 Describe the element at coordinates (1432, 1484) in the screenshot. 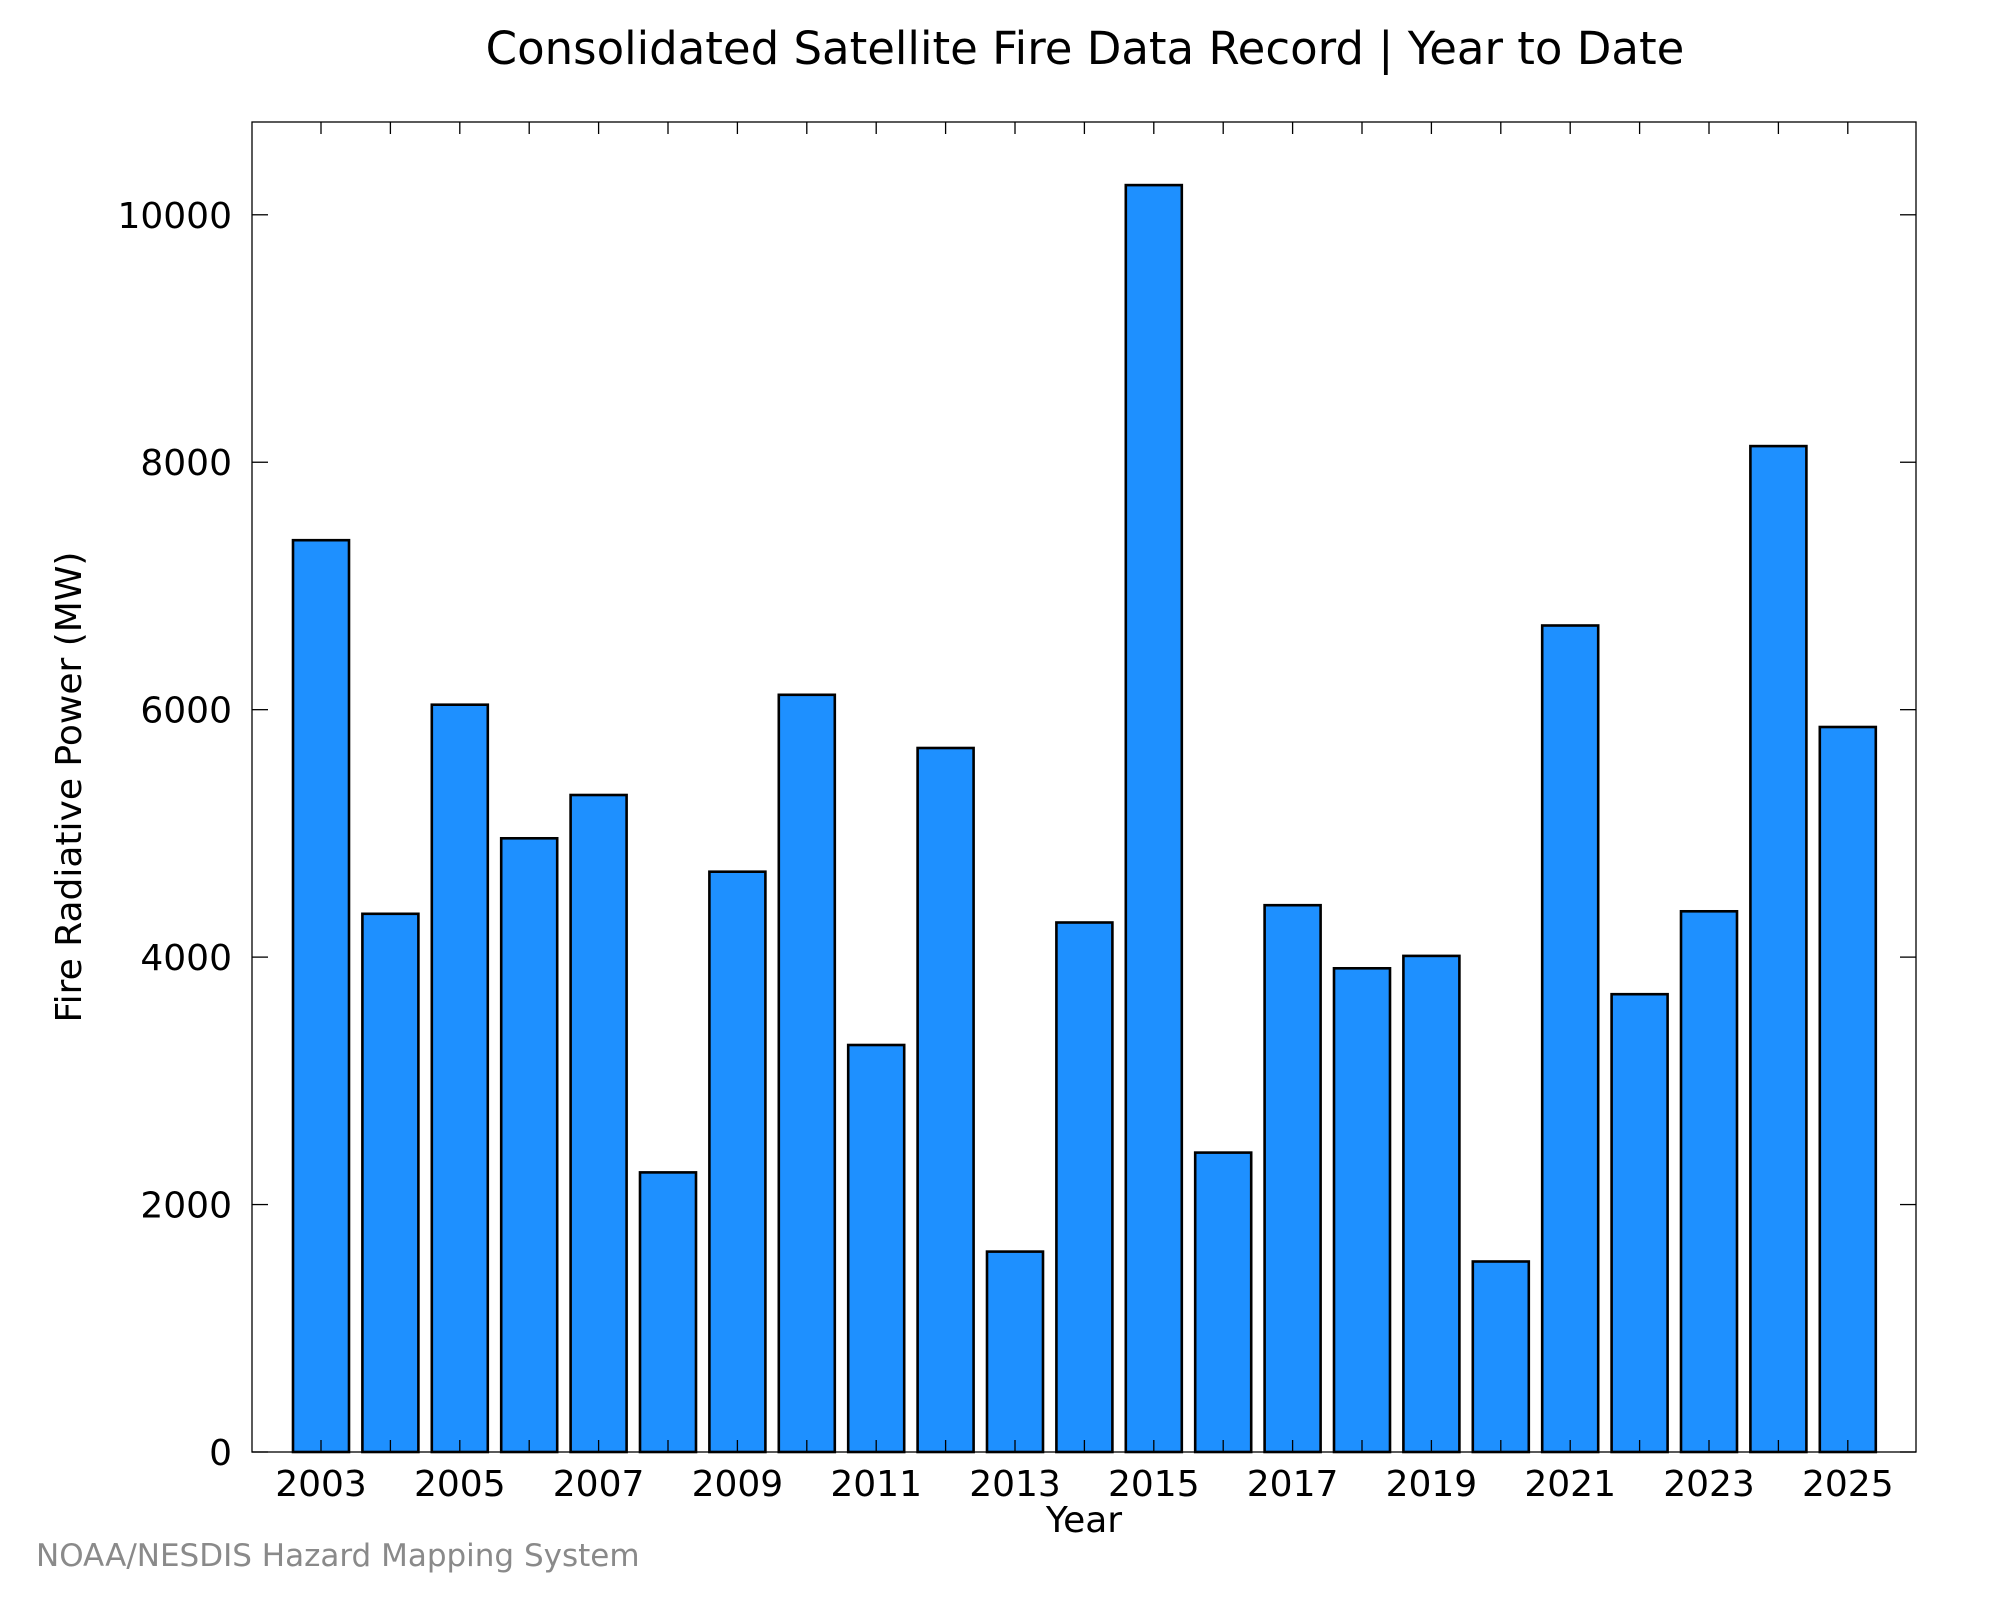

I see `x-tick-label: 2019` at that location.